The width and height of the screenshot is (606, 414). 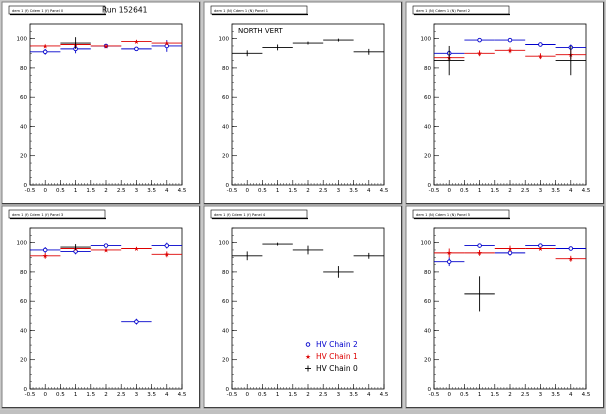 I want to click on panel-title: dem 1 (f) Cdem 1 (f) Panel 4, so click(x=240, y=215).